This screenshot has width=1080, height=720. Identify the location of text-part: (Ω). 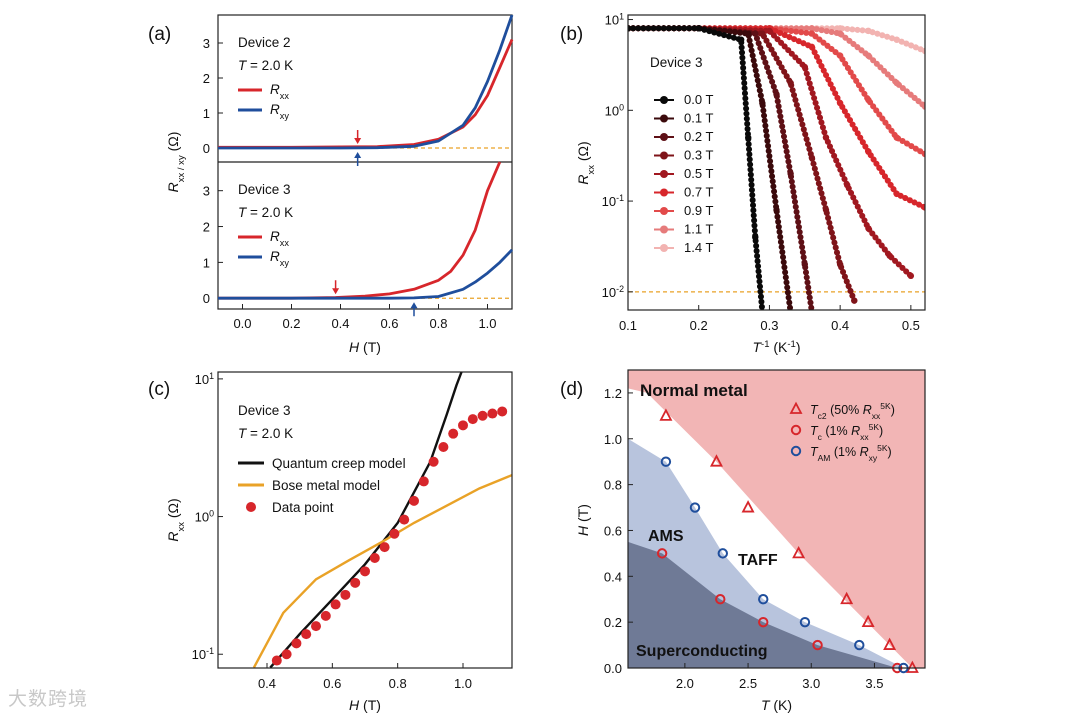
(173, 510).